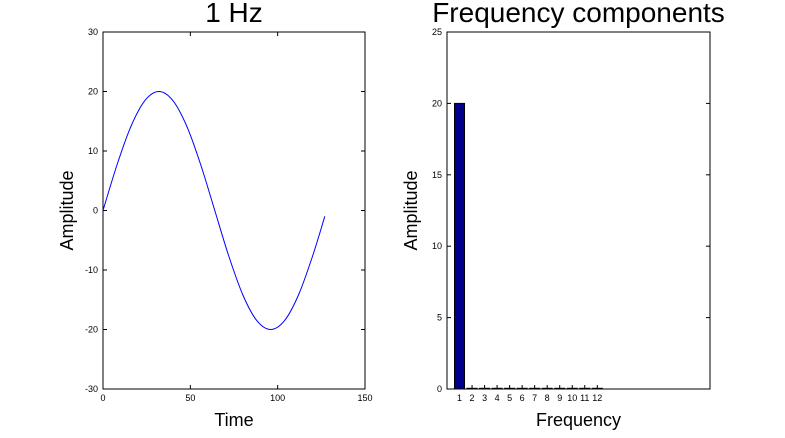  I want to click on x-tick-label: 6, so click(522, 398).